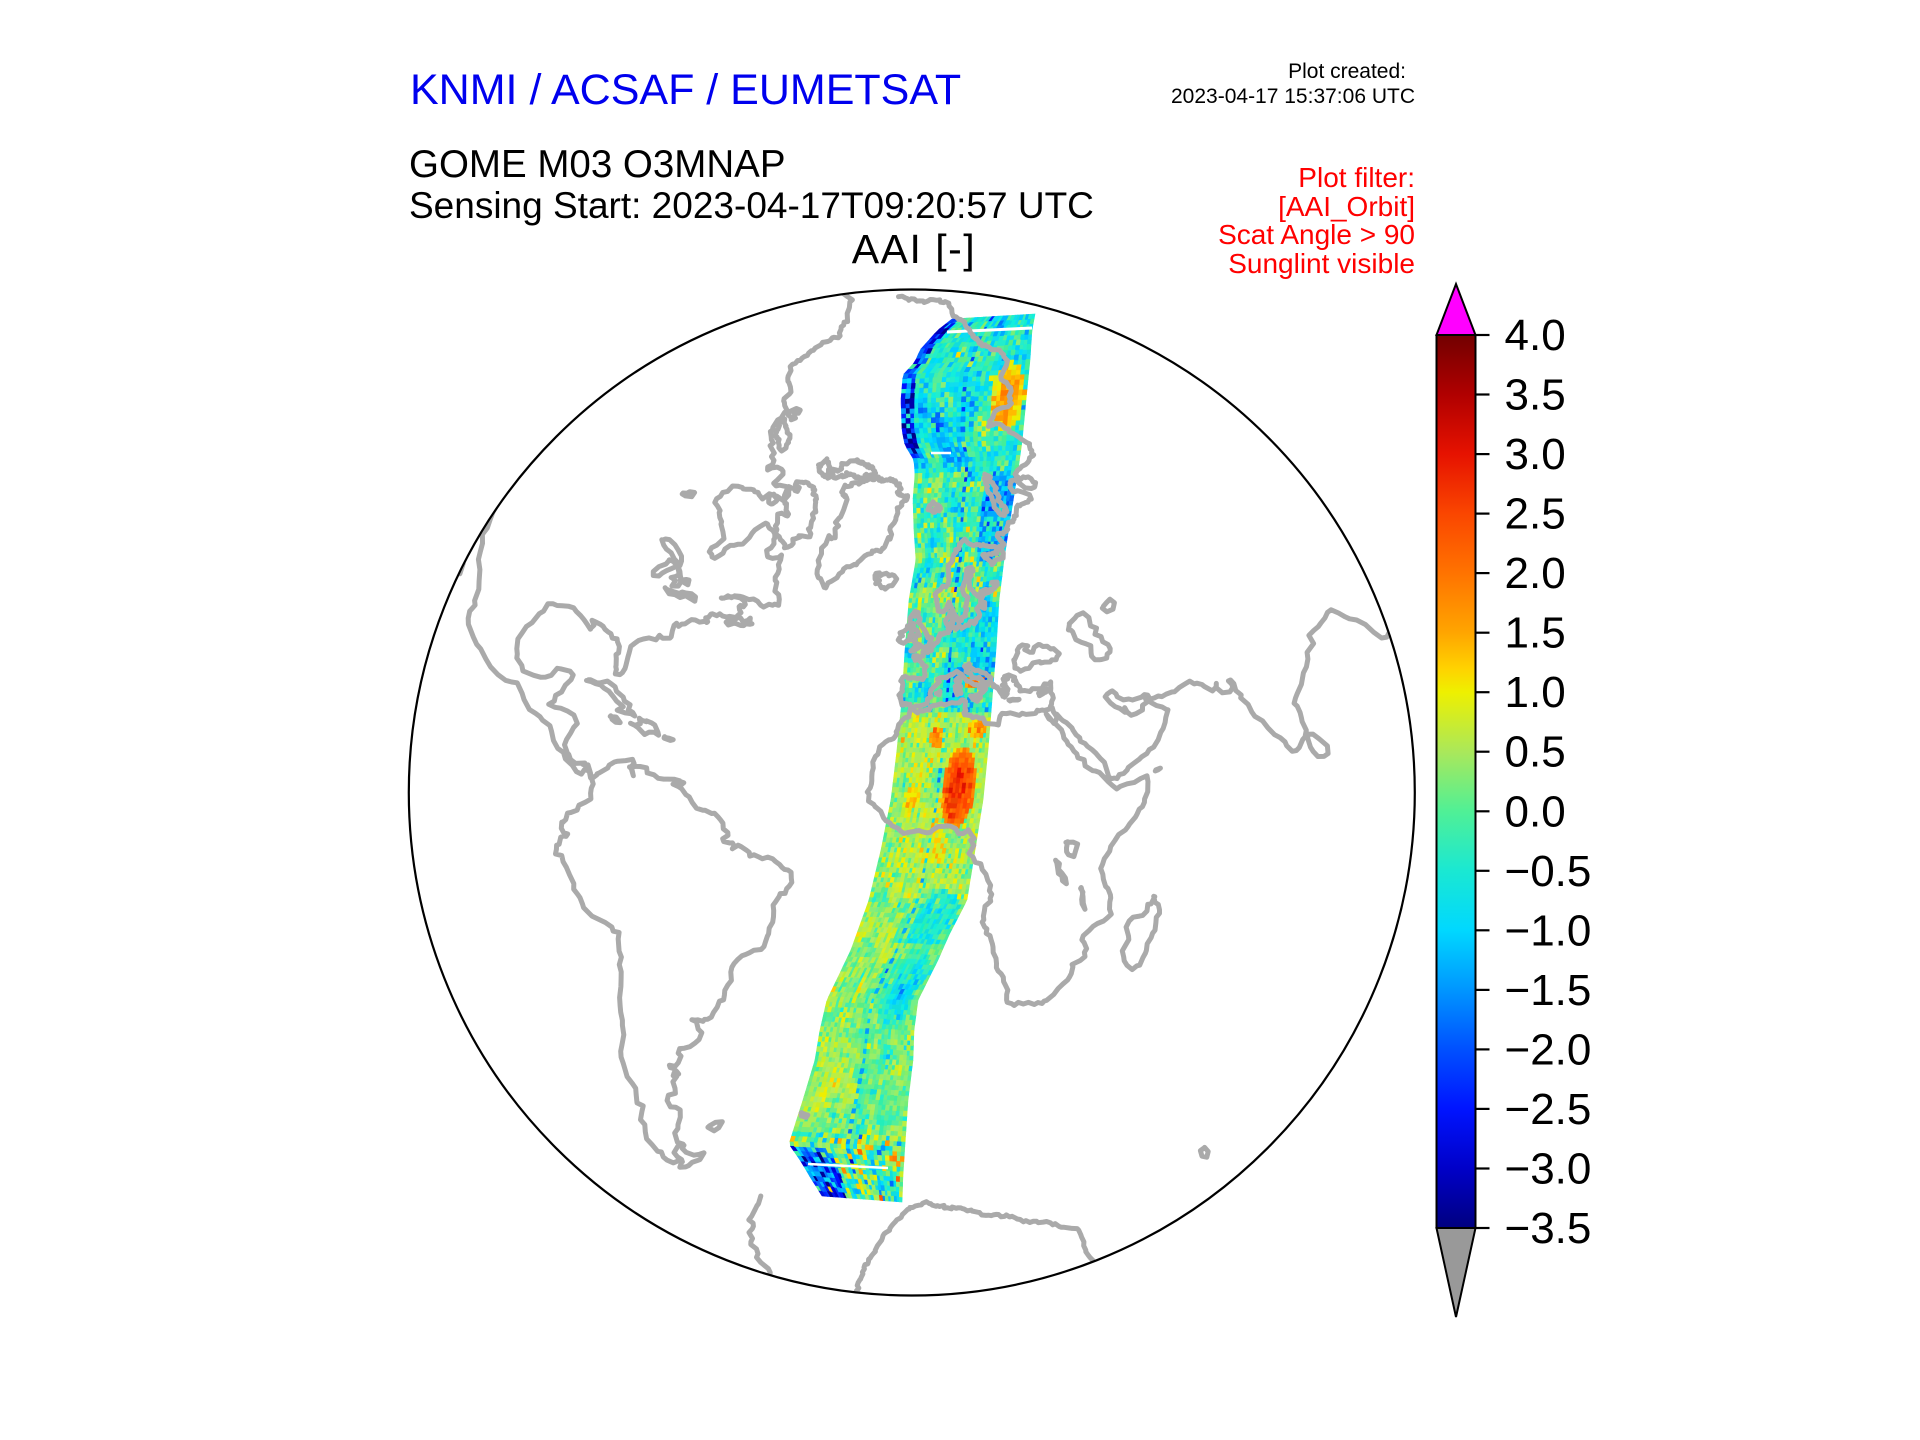 This screenshot has width=1920, height=1440. I want to click on svg-text: 0.0, so click(1535, 811).